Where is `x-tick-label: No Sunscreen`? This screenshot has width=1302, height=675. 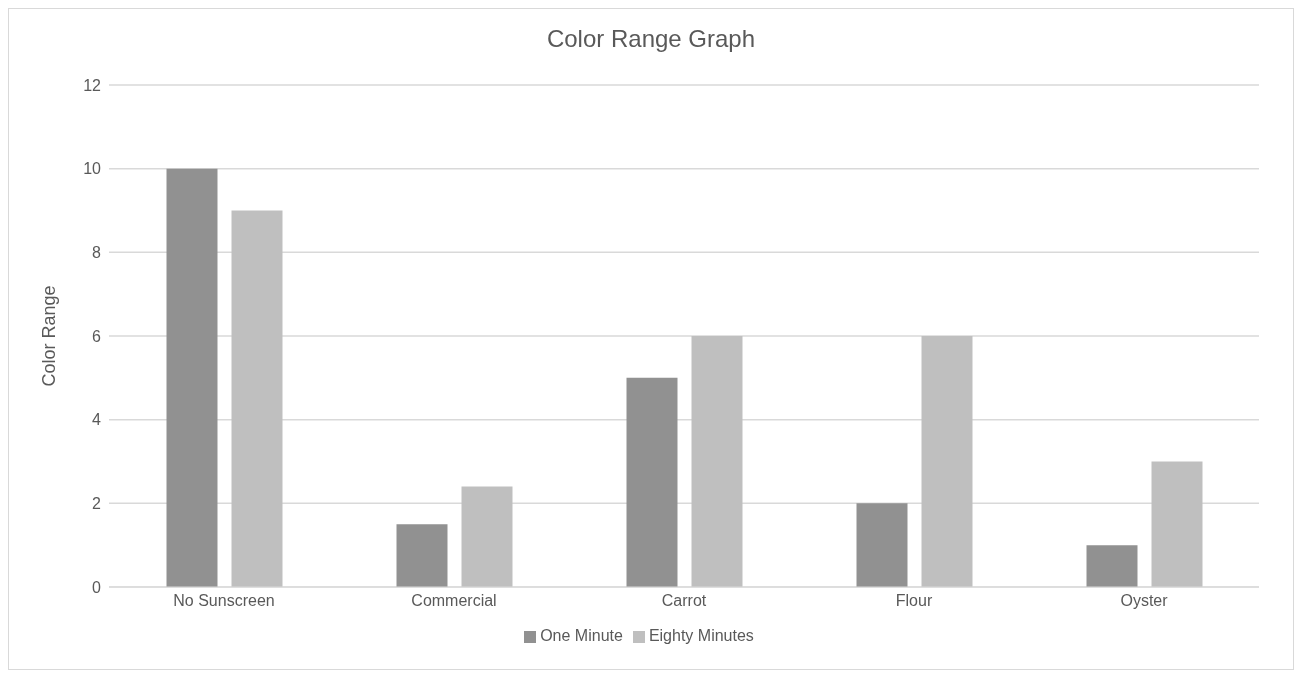
x-tick-label: No Sunscreen is located at coordinates (224, 601).